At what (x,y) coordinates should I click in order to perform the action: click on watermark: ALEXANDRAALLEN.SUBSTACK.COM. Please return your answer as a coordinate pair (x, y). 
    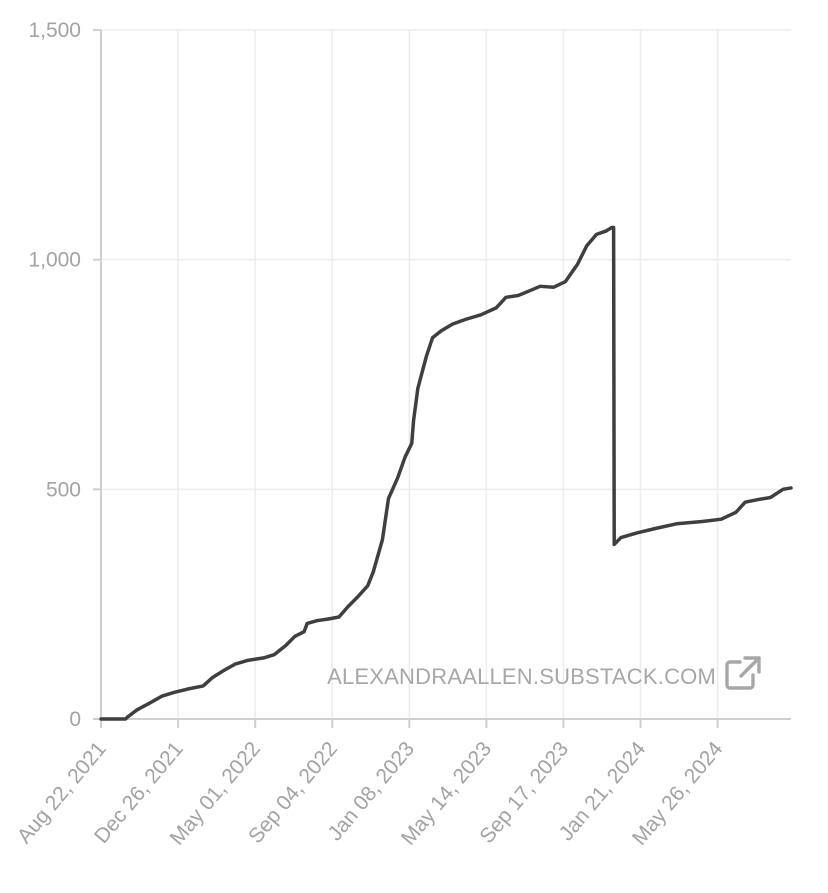
    Looking at the image, I should click on (544, 673).